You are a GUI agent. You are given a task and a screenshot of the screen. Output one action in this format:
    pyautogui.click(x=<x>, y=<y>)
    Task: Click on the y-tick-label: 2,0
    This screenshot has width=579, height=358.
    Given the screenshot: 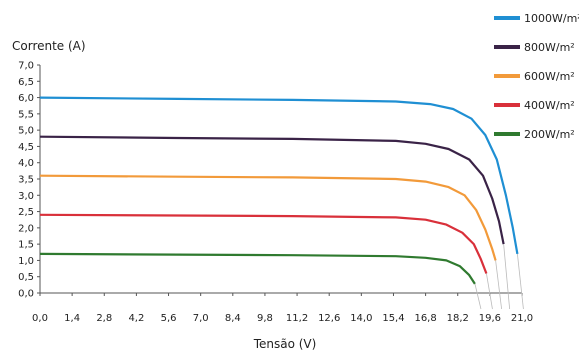 What is the action you would take?
    pyautogui.click(x=26, y=228)
    